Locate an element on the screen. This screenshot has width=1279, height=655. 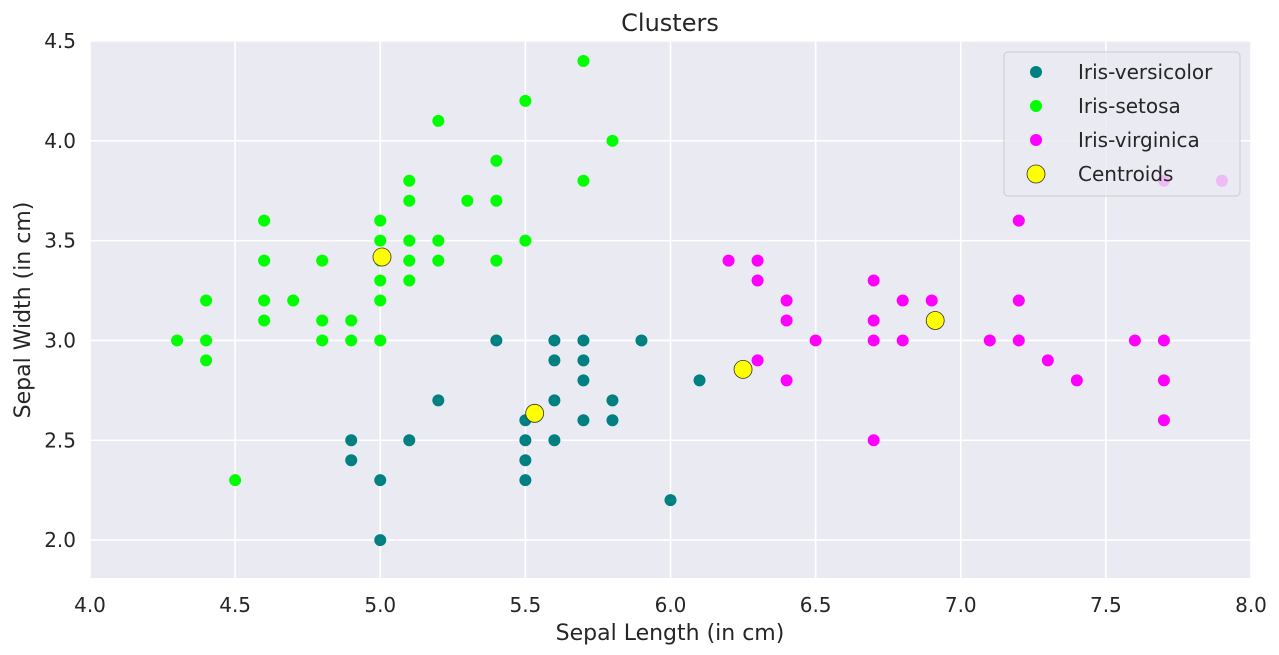
legend-label: Centroids is located at coordinates (1125, 174).